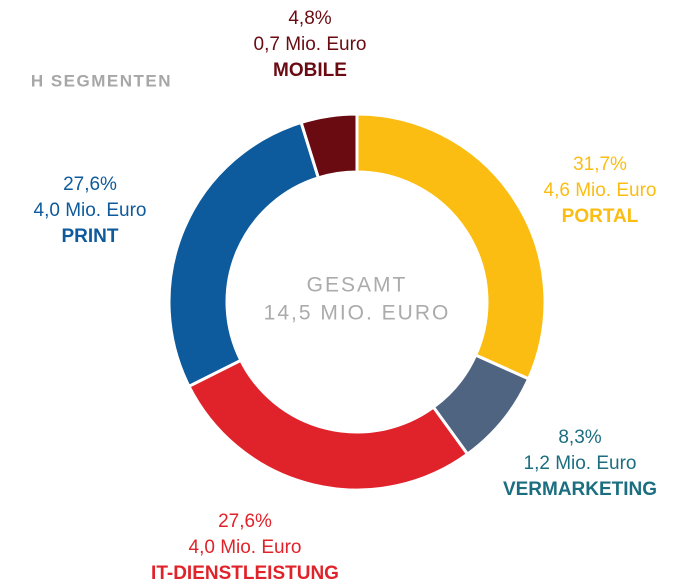  Describe the element at coordinates (357, 313) in the screenshot. I see `center-text: 14,5 MIO. EURO` at that location.